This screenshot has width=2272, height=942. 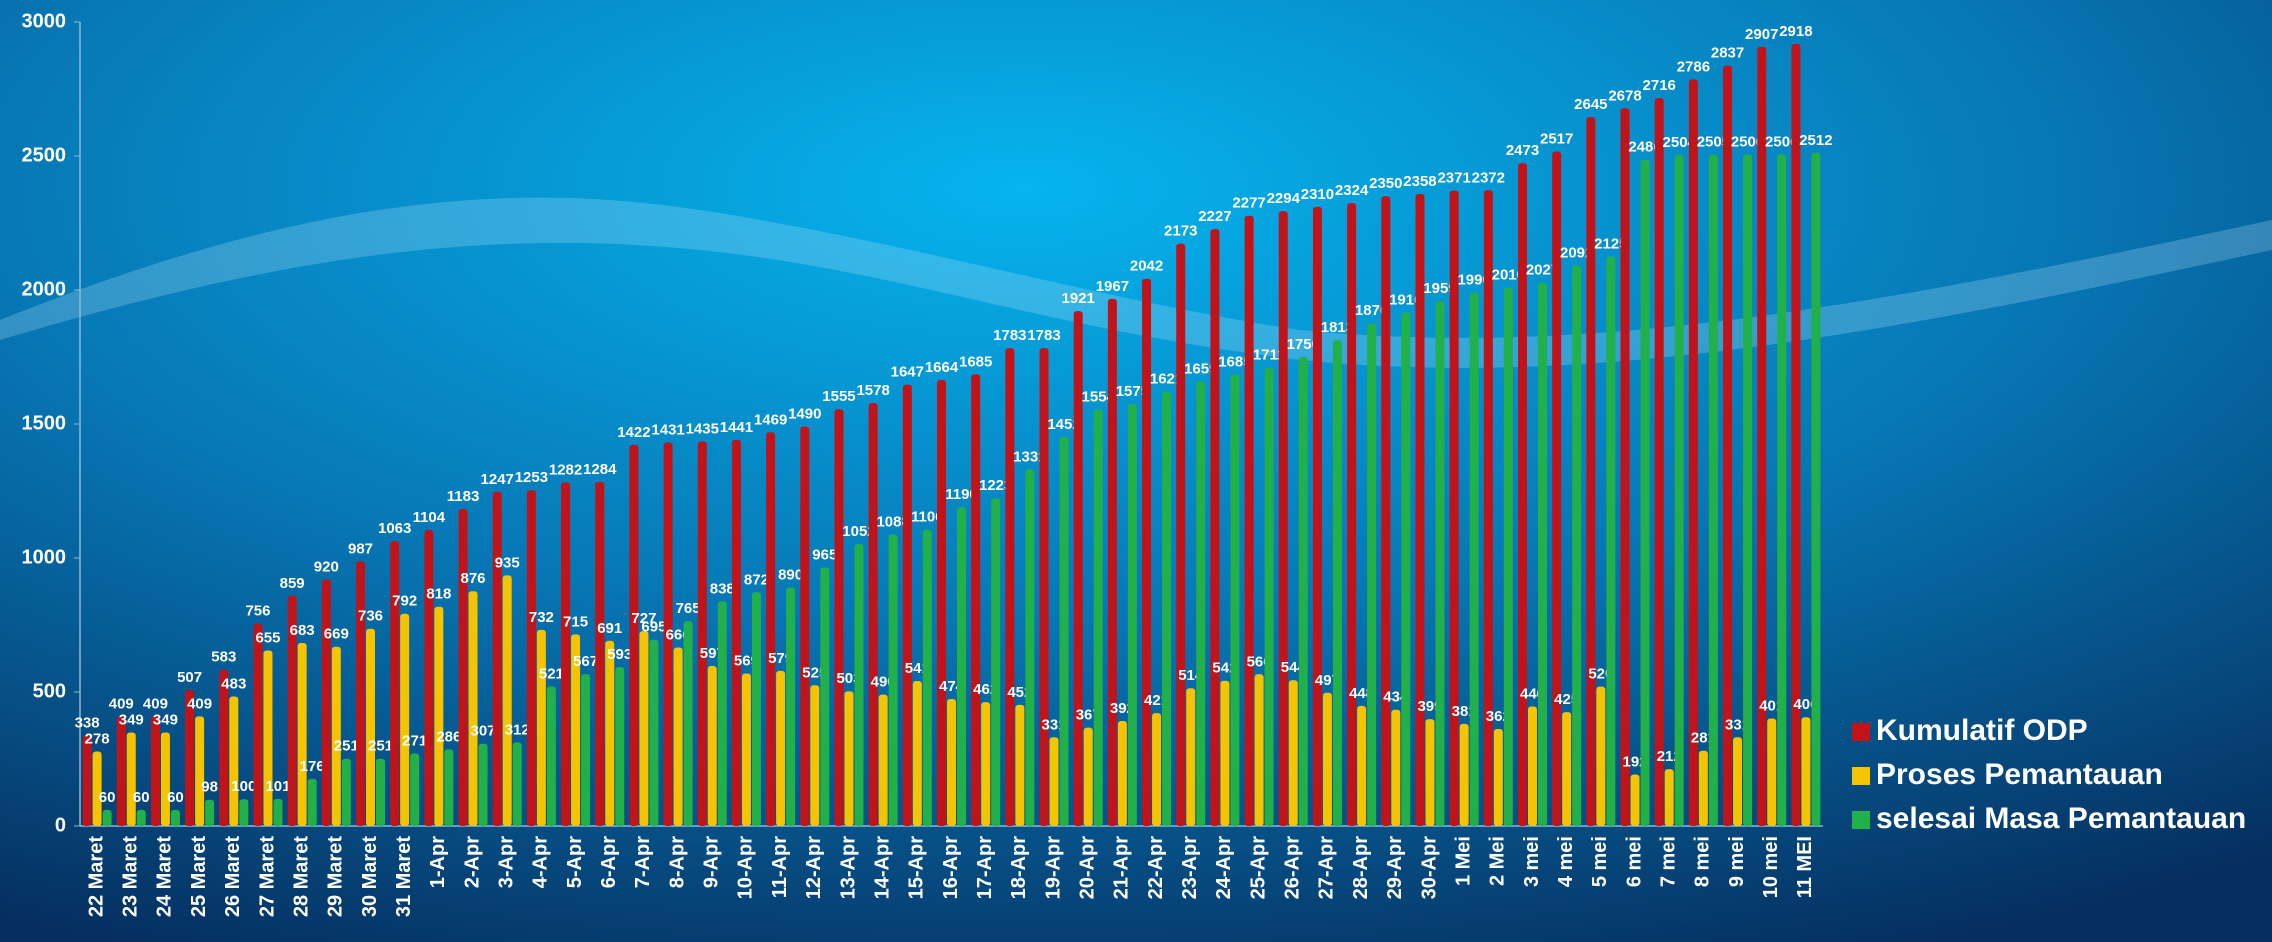 What do you see at coordinates (189, 677) in the screenshot?
I see `data-label: 507` at bounding box center [189, 677].